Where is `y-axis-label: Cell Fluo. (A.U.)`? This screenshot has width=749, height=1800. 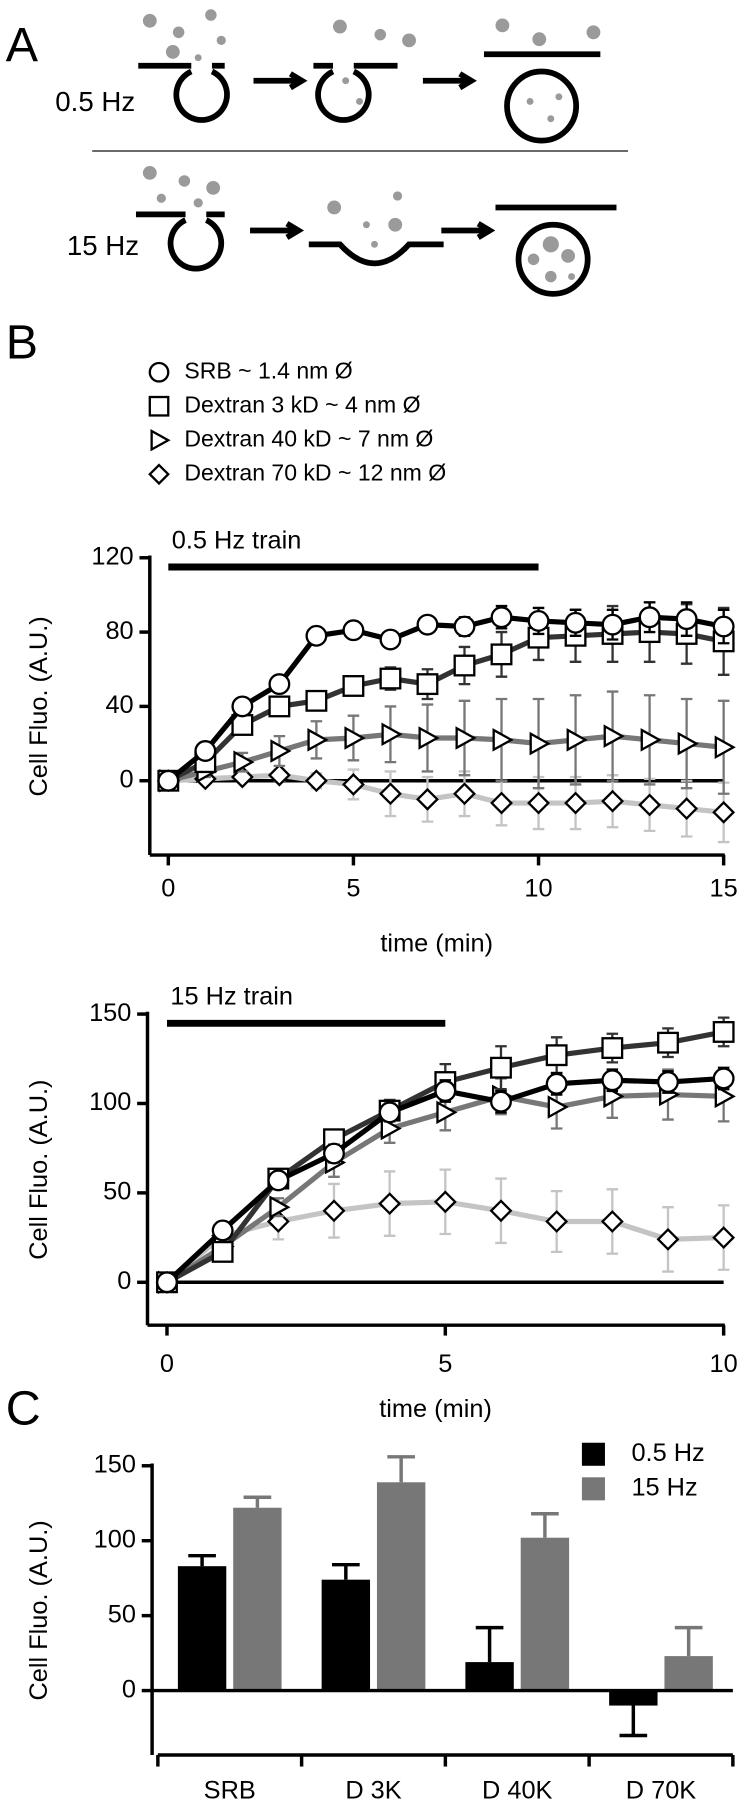 y-axis-label: Cell Fluo. (A.U.) is located at coordinates (39, 1610).